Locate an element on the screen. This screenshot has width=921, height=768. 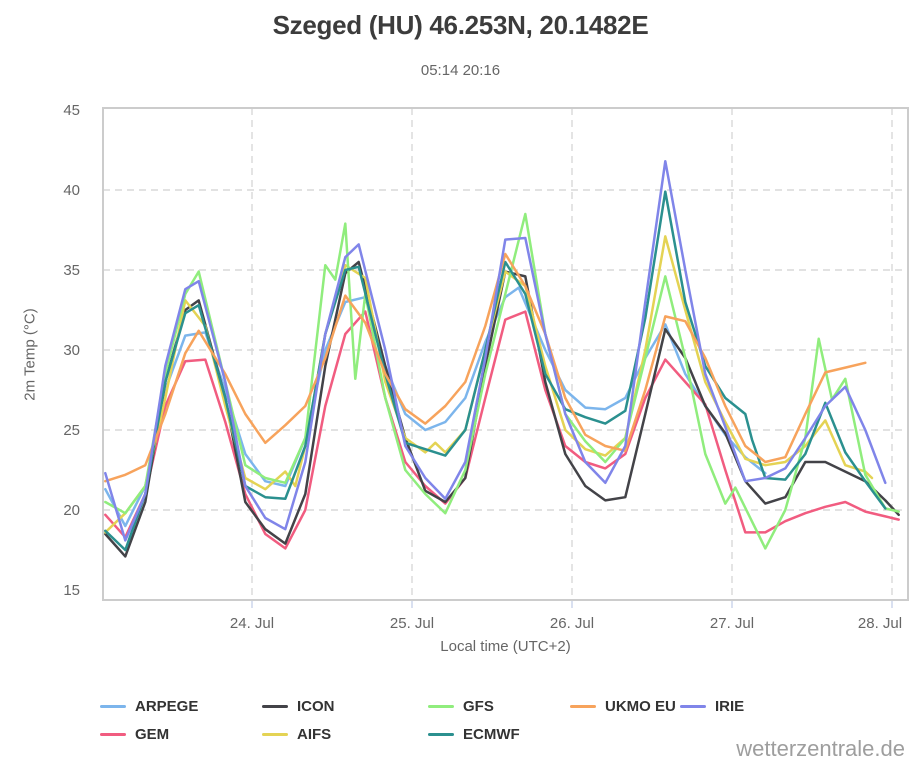
legend-label: IRIE is located at coordinates (730, 706).